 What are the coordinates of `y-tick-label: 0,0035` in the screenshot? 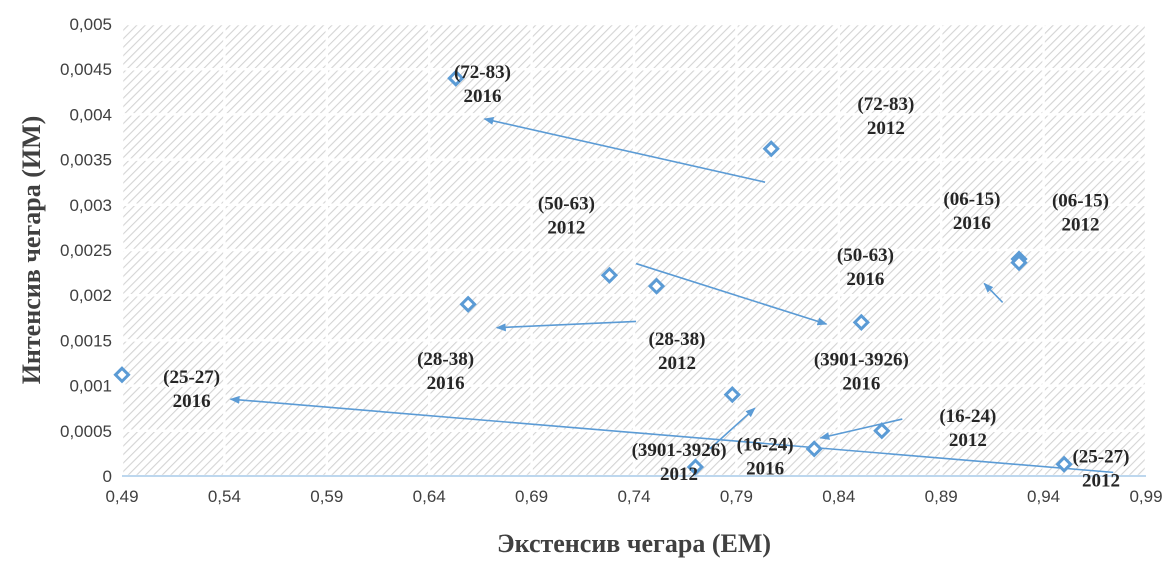 It's located at (86, 160).